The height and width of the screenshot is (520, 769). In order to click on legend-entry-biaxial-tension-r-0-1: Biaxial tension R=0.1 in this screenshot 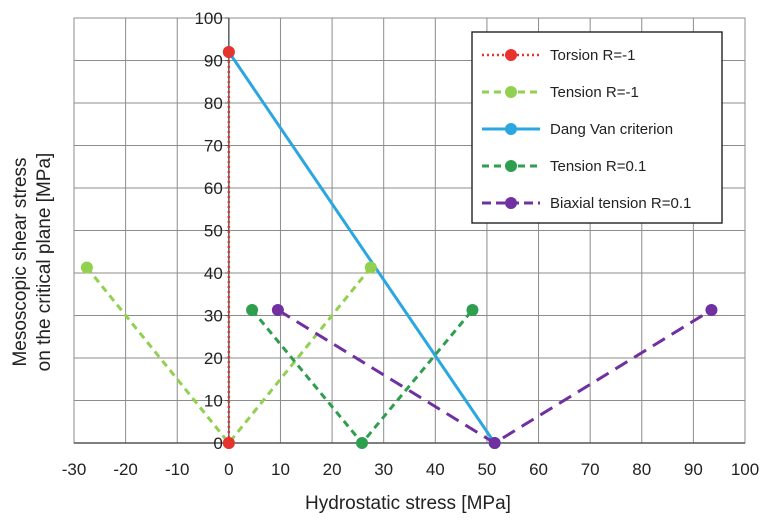, I will do `click(586, 203)`.